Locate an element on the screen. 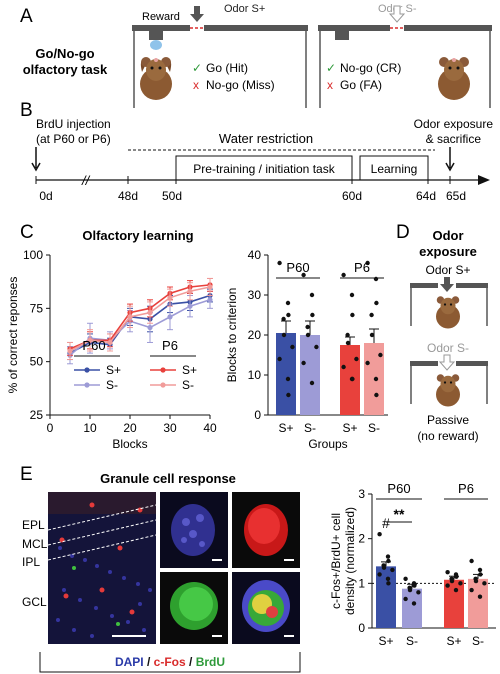 The height and width of the screenshot is (674, 500). group-label: P6 is located at coordinates (362, 267).